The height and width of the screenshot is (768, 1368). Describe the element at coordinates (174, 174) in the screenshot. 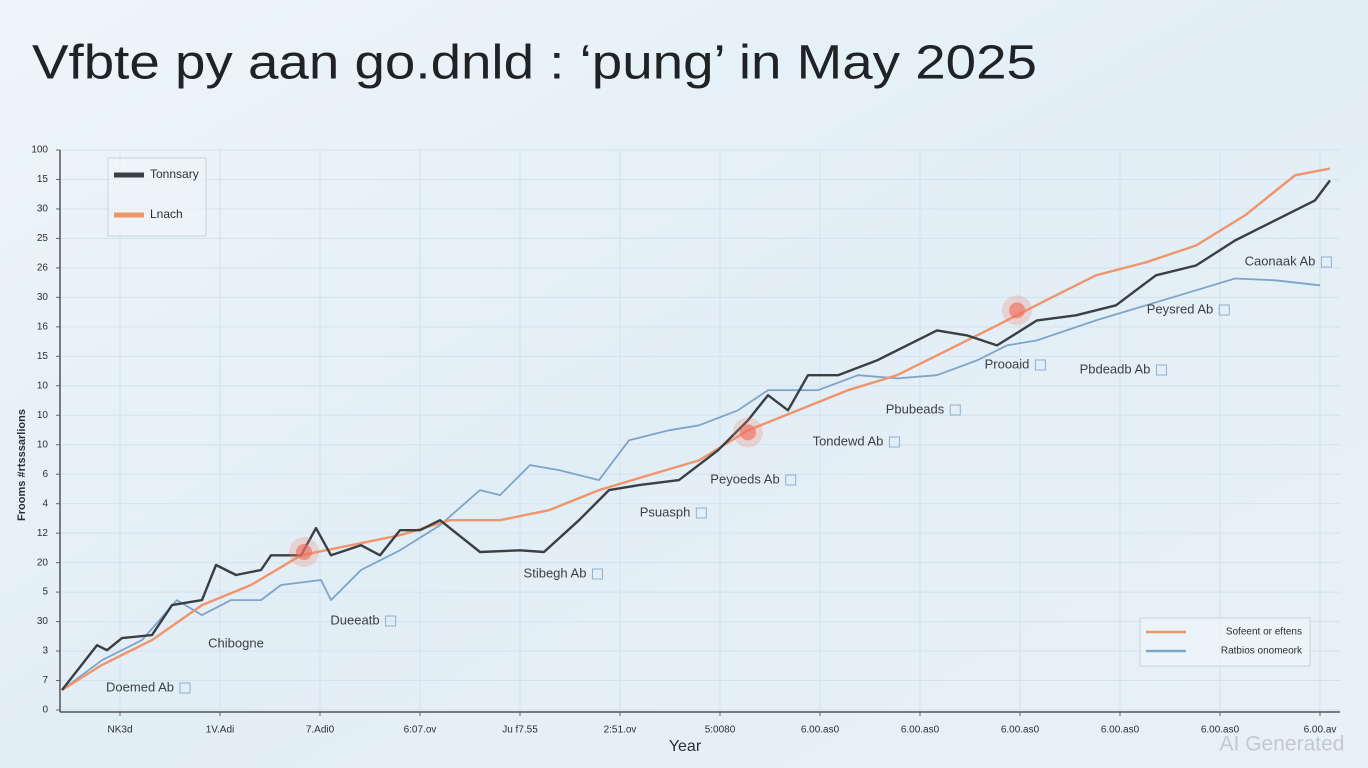

I see `legend-label: Tonnsary` at that location.